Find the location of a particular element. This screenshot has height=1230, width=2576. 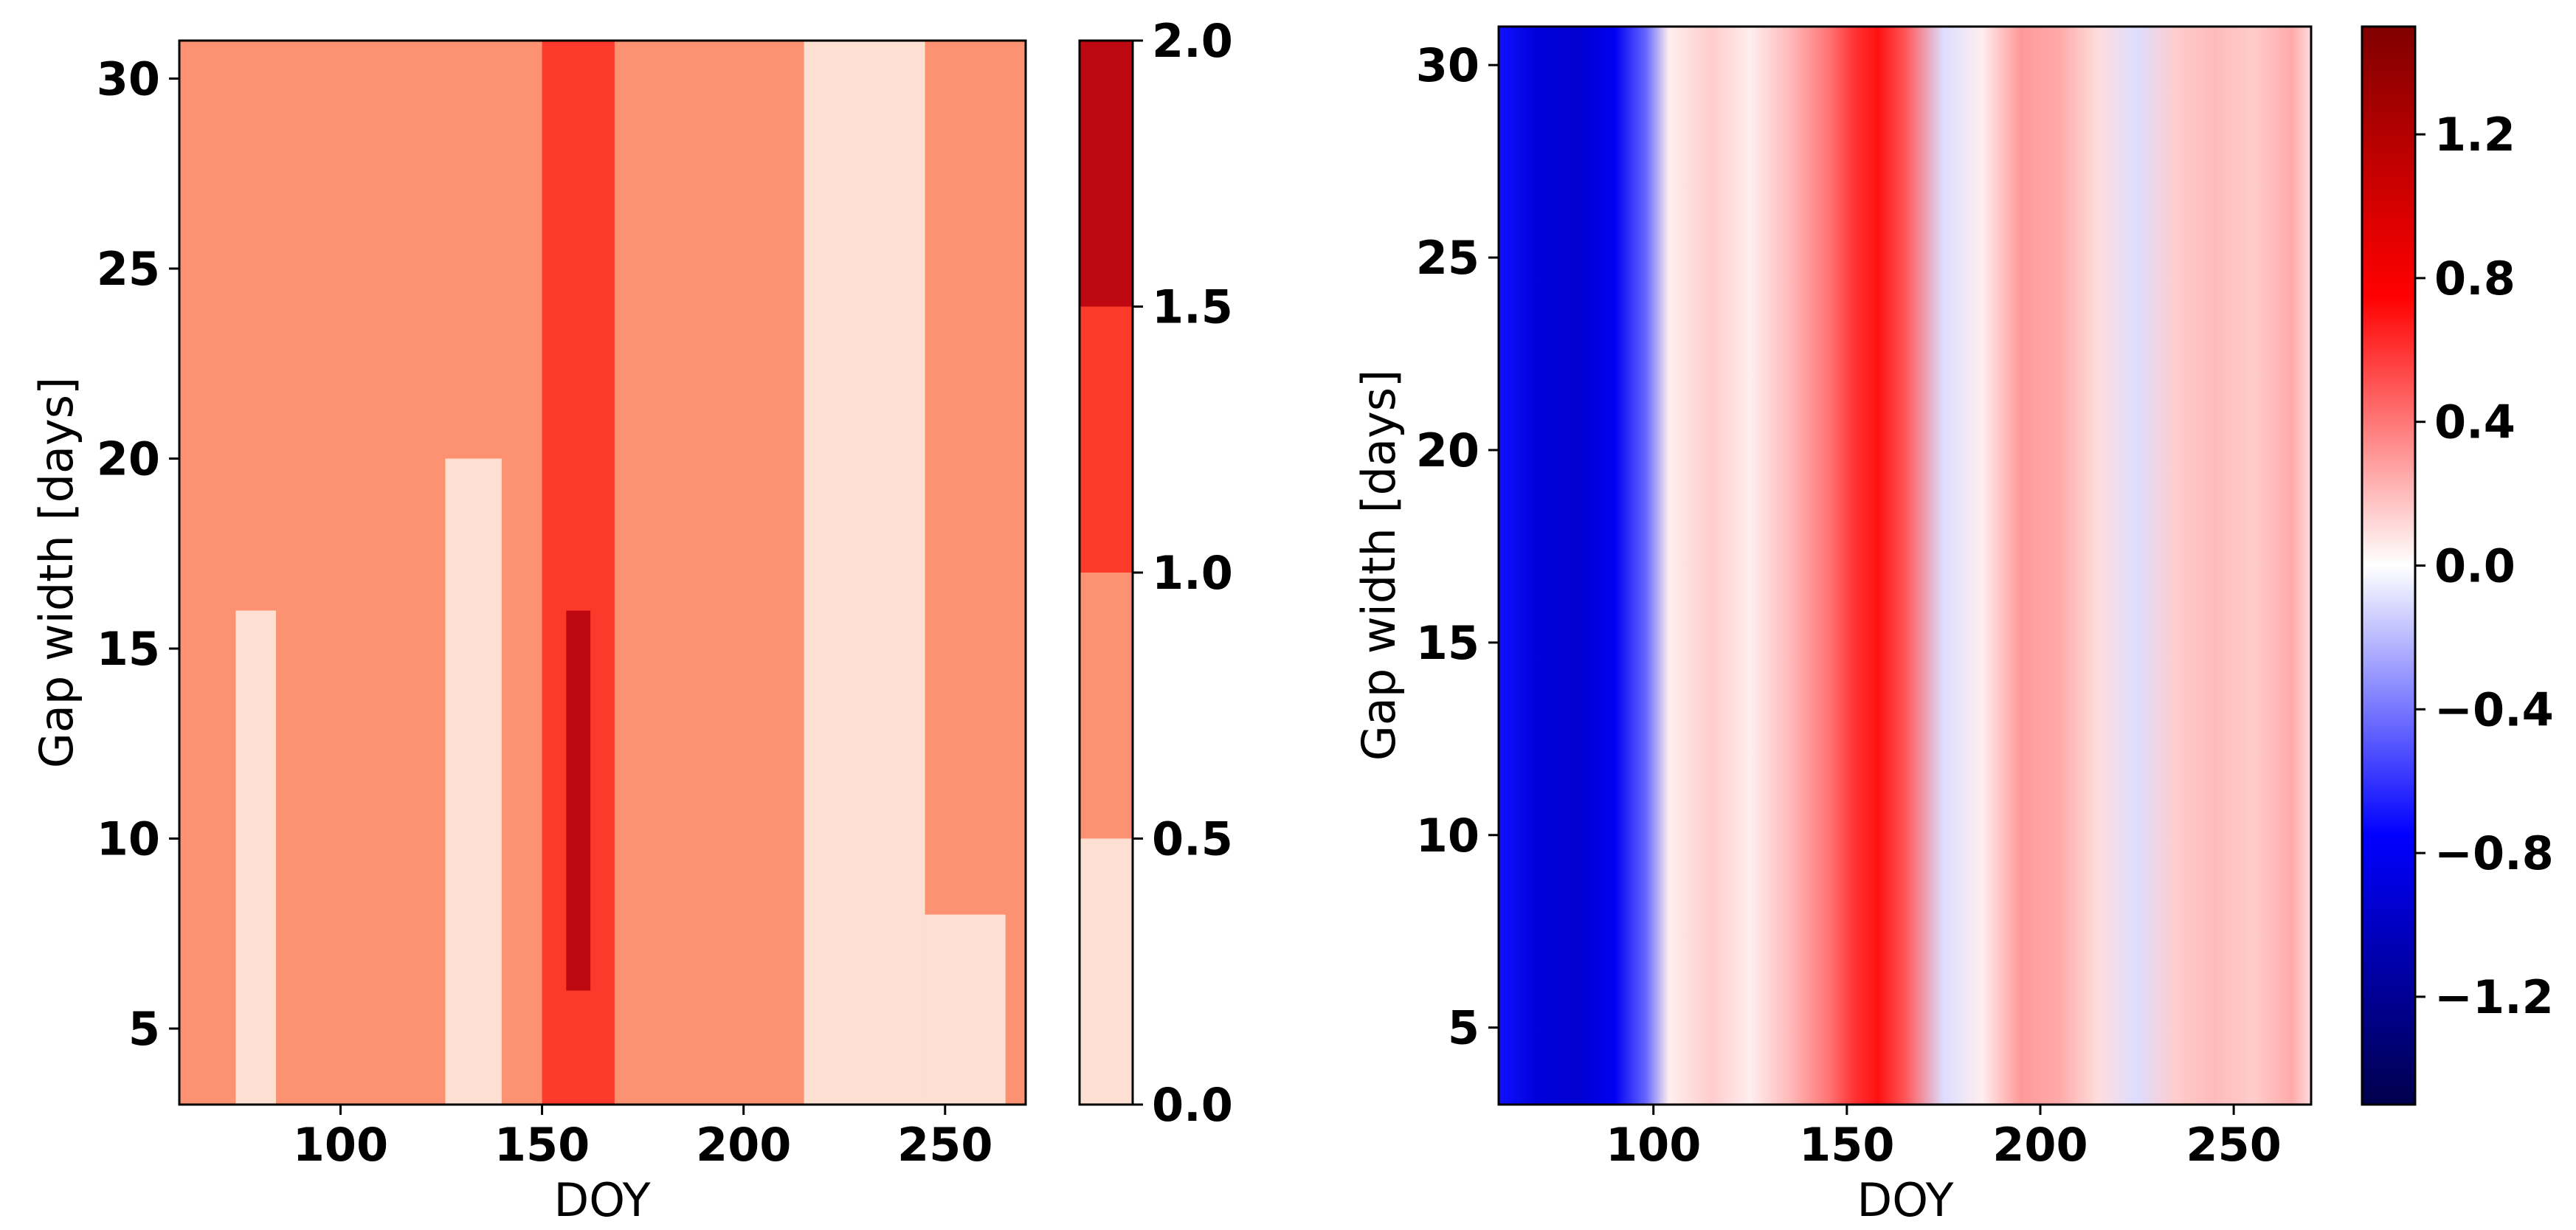

colorbar-tick-label: 1.5 is located at coordinates (1192, 307).